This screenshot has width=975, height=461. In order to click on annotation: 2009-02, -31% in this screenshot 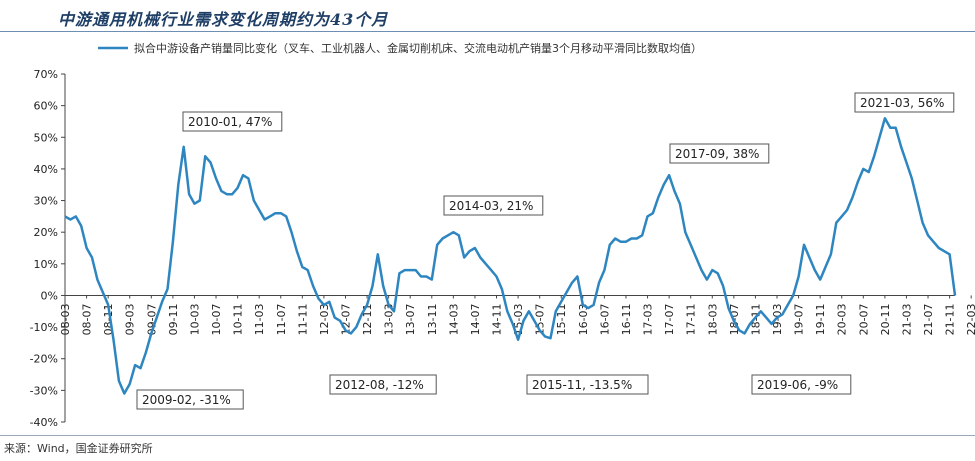, I will do `click(190, 399)`.